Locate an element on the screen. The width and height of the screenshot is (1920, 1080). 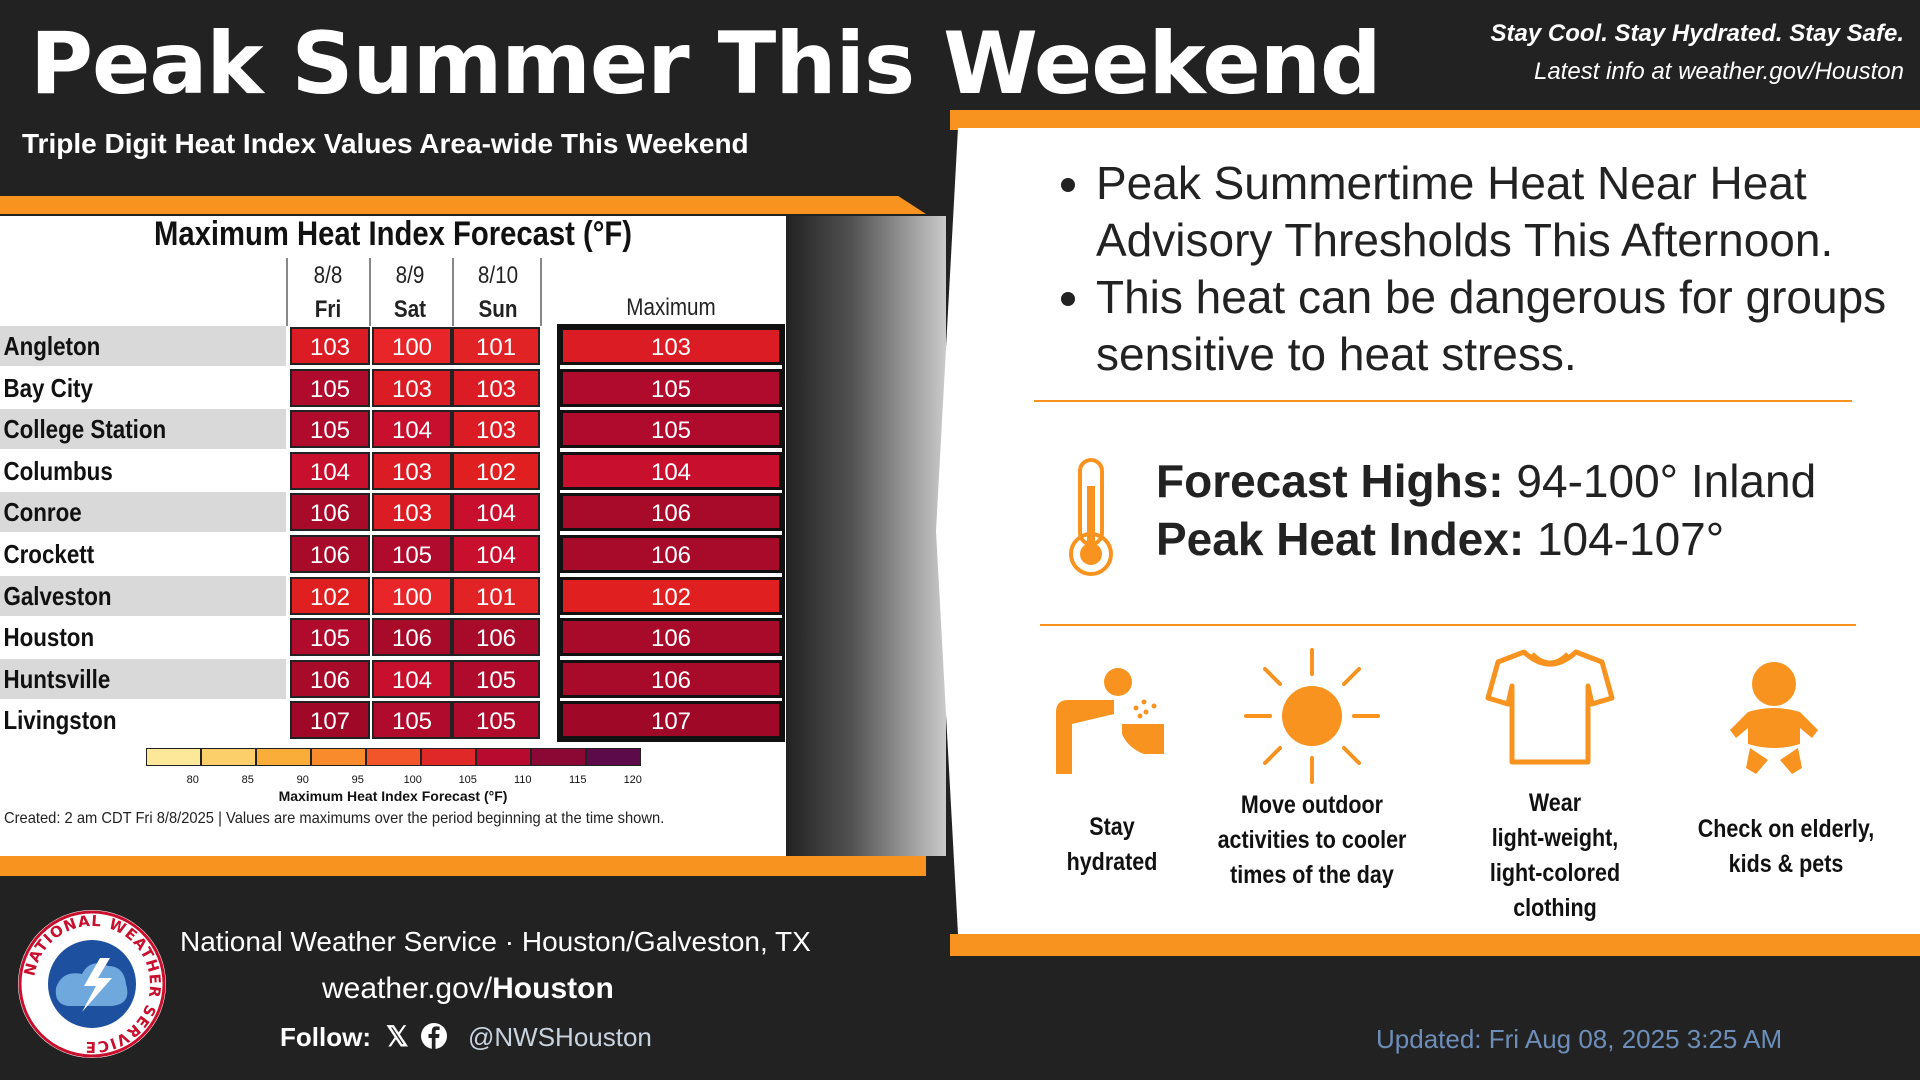
scale-tick-label: 115 is located at coordinates (577, 780).